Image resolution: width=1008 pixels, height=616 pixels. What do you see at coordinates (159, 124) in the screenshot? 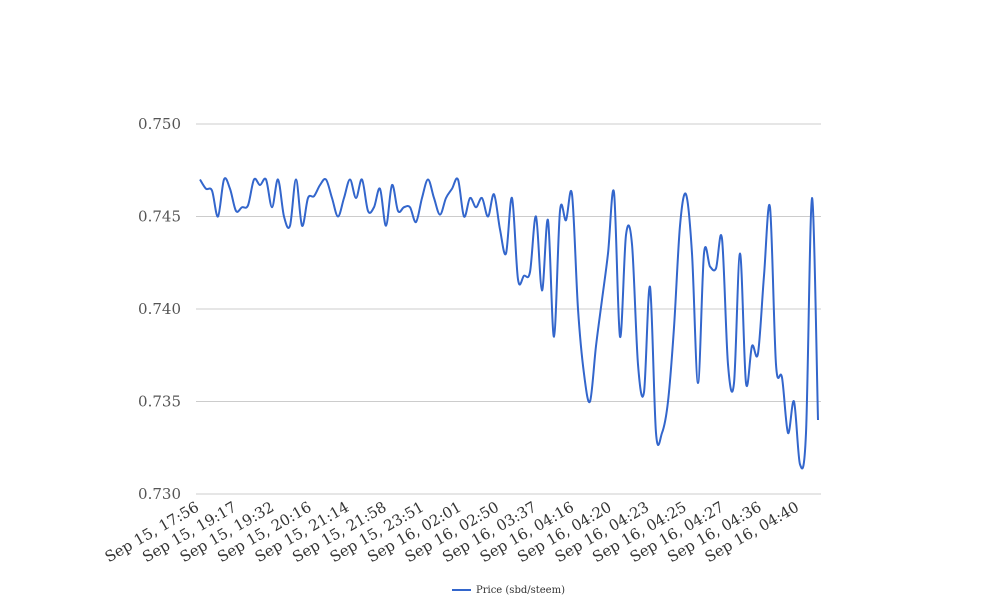
I see `y-tick-label: 0.750` at bounding box center [159, 124].